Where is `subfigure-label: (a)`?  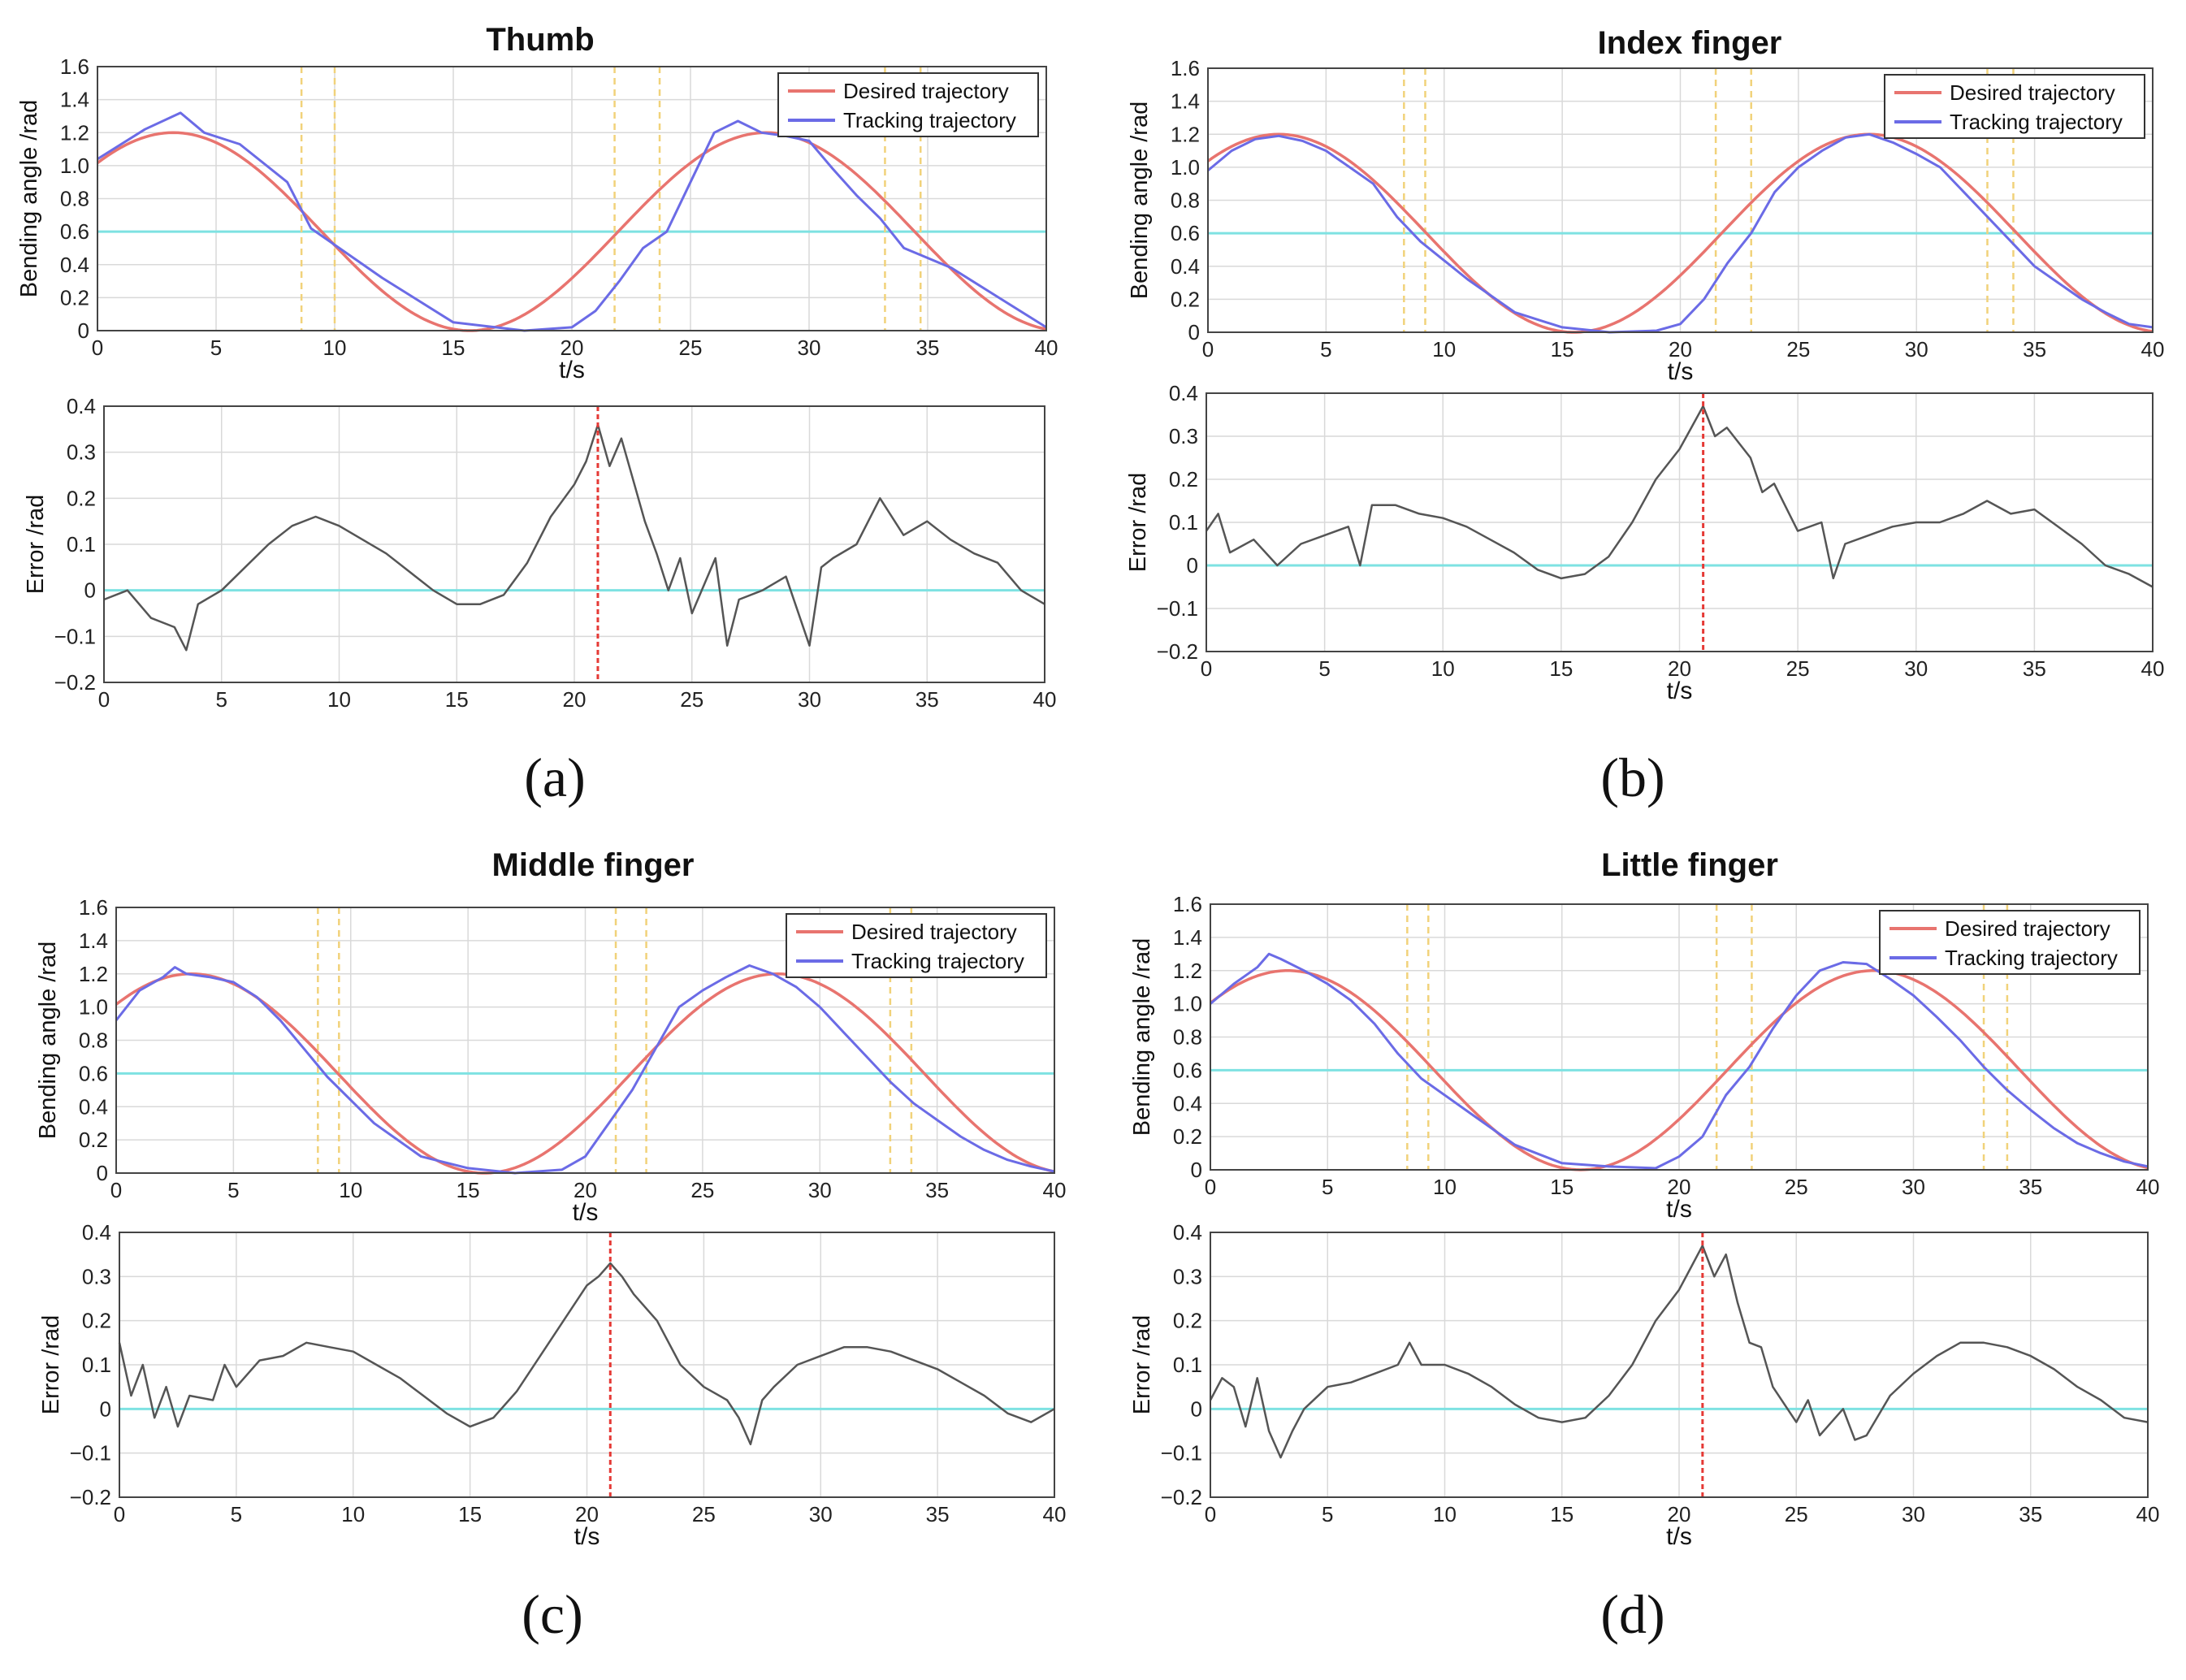 subfigure-label: (a) is located at coordinates (554, 778).